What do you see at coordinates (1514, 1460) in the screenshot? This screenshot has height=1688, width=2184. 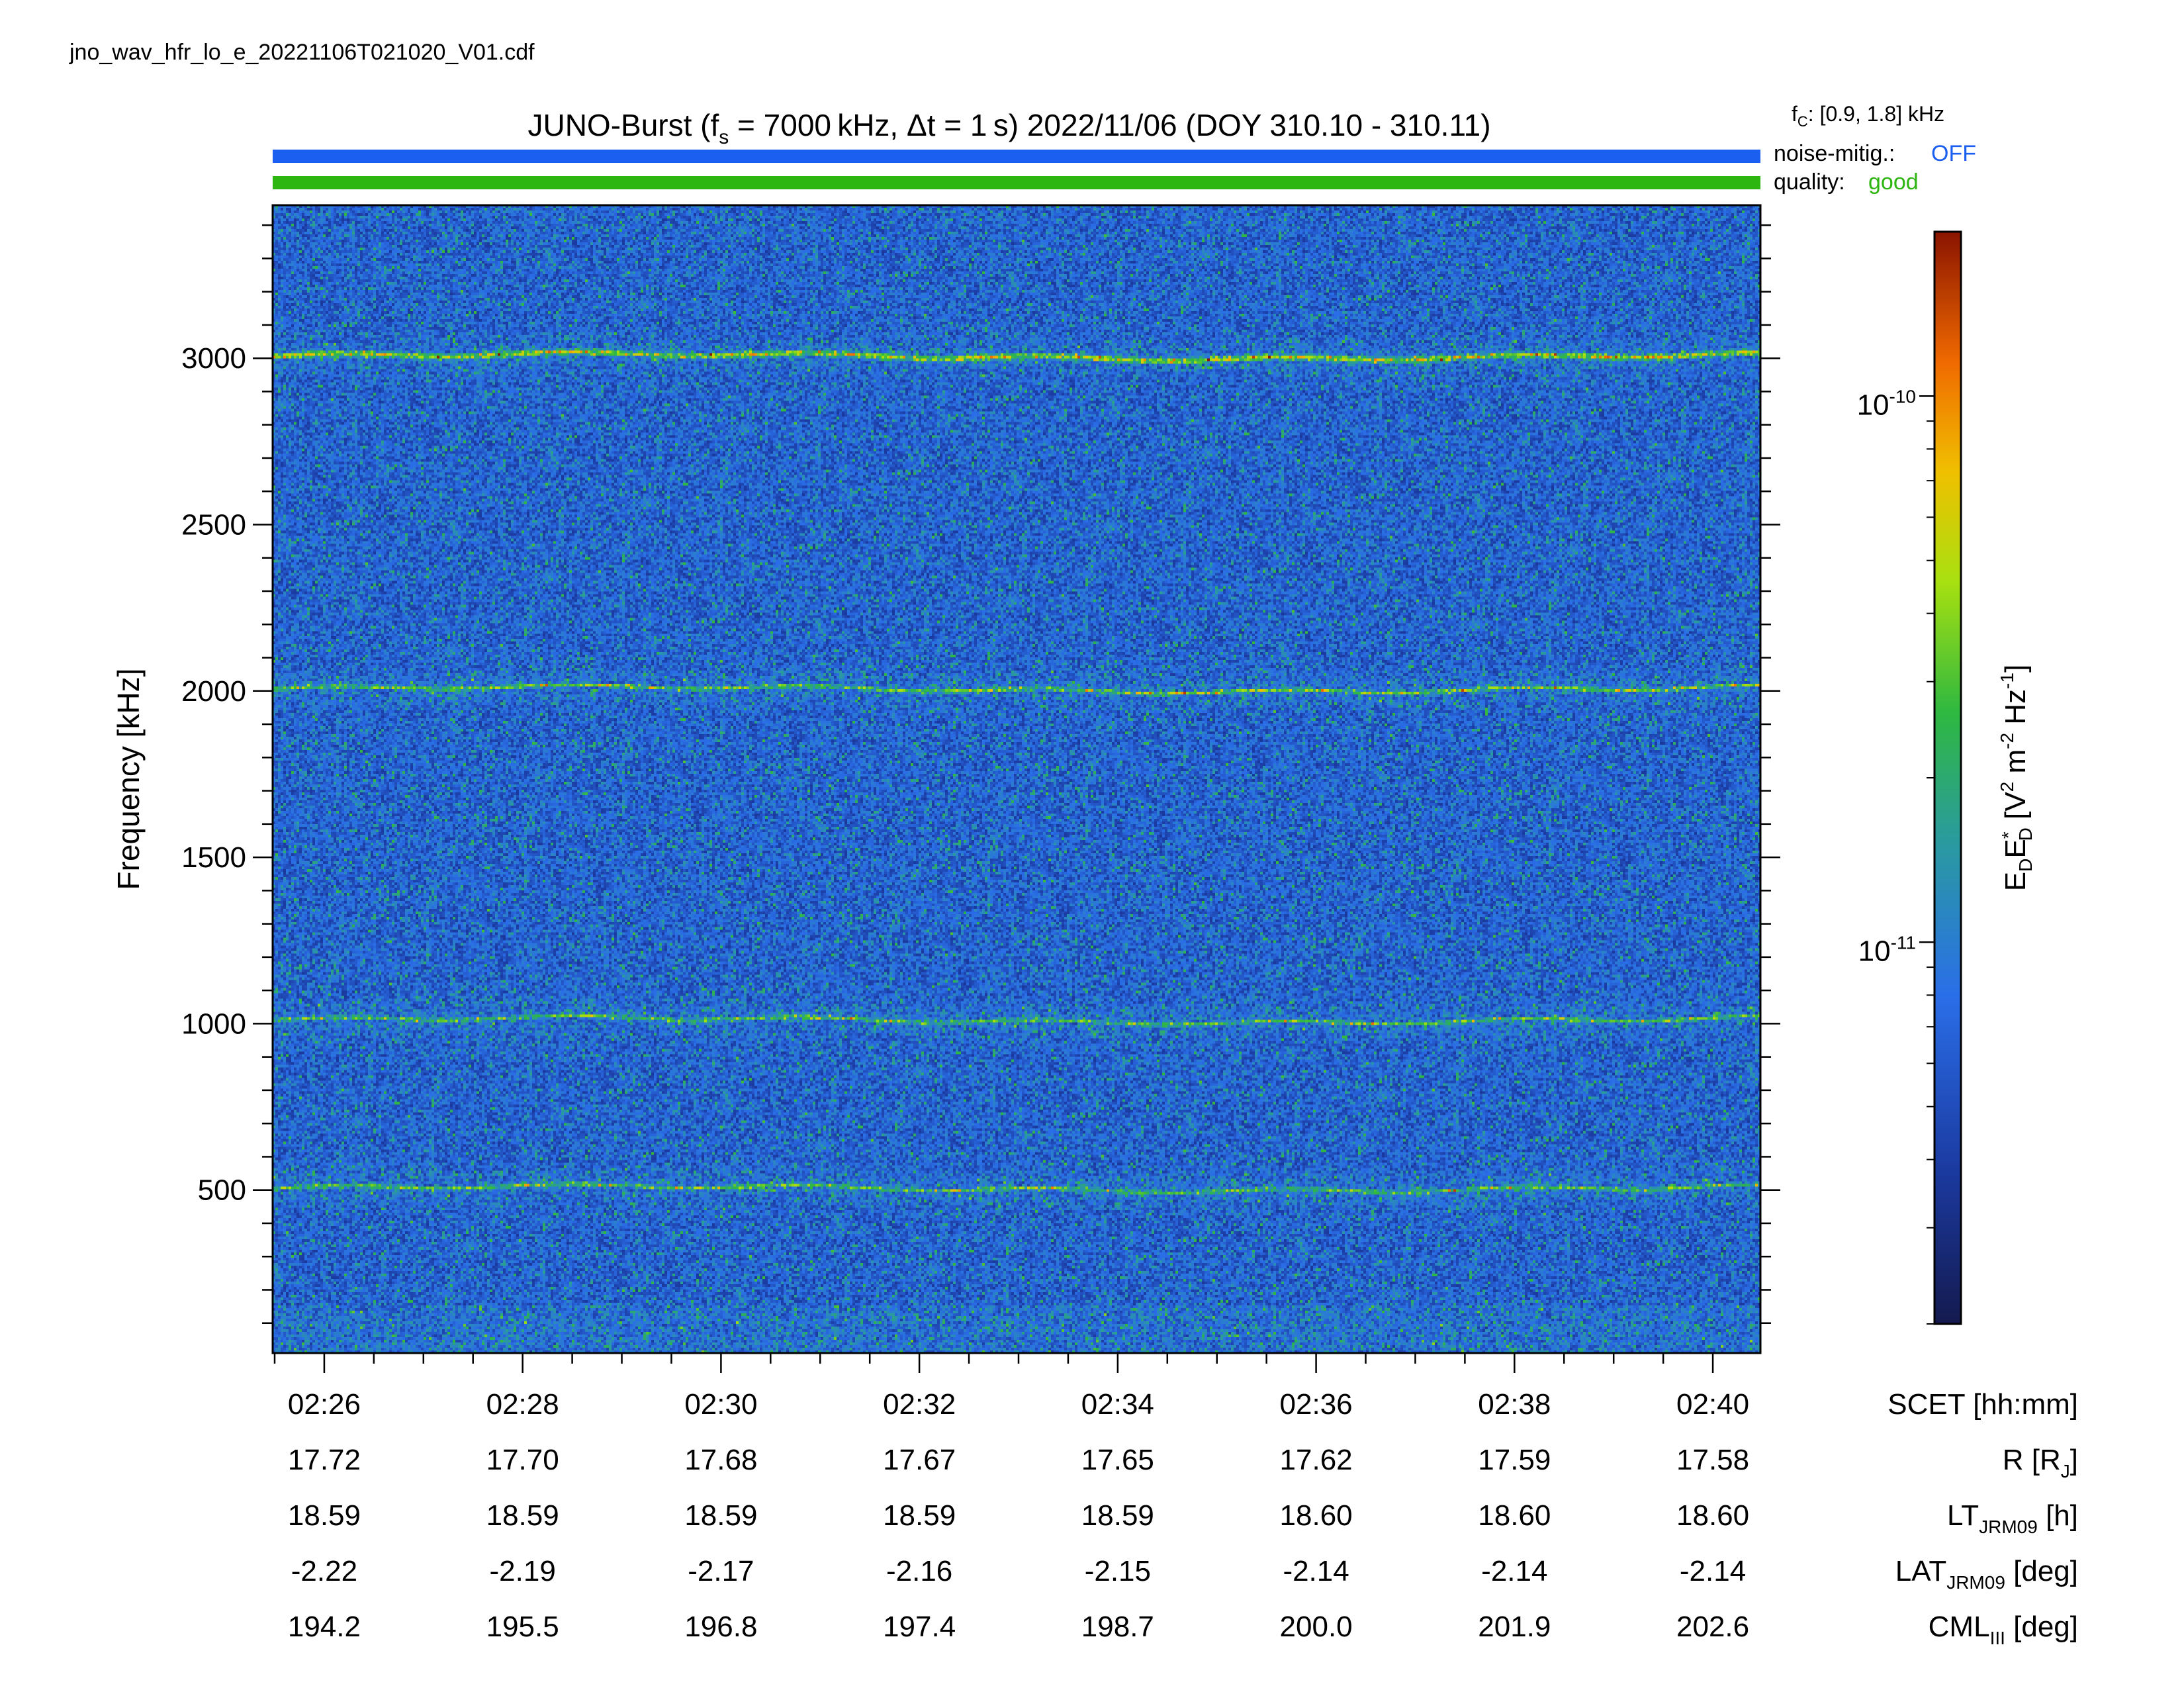 I see `ephemeris-value: 17.59` at bounding box center [1514, 1460].